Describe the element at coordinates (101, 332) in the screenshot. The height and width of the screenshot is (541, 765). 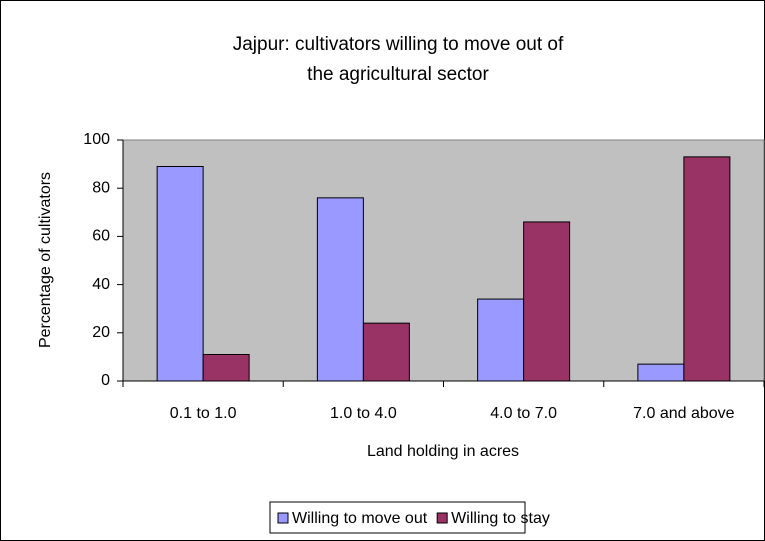
I see `y-tick-label: 20` at that location.